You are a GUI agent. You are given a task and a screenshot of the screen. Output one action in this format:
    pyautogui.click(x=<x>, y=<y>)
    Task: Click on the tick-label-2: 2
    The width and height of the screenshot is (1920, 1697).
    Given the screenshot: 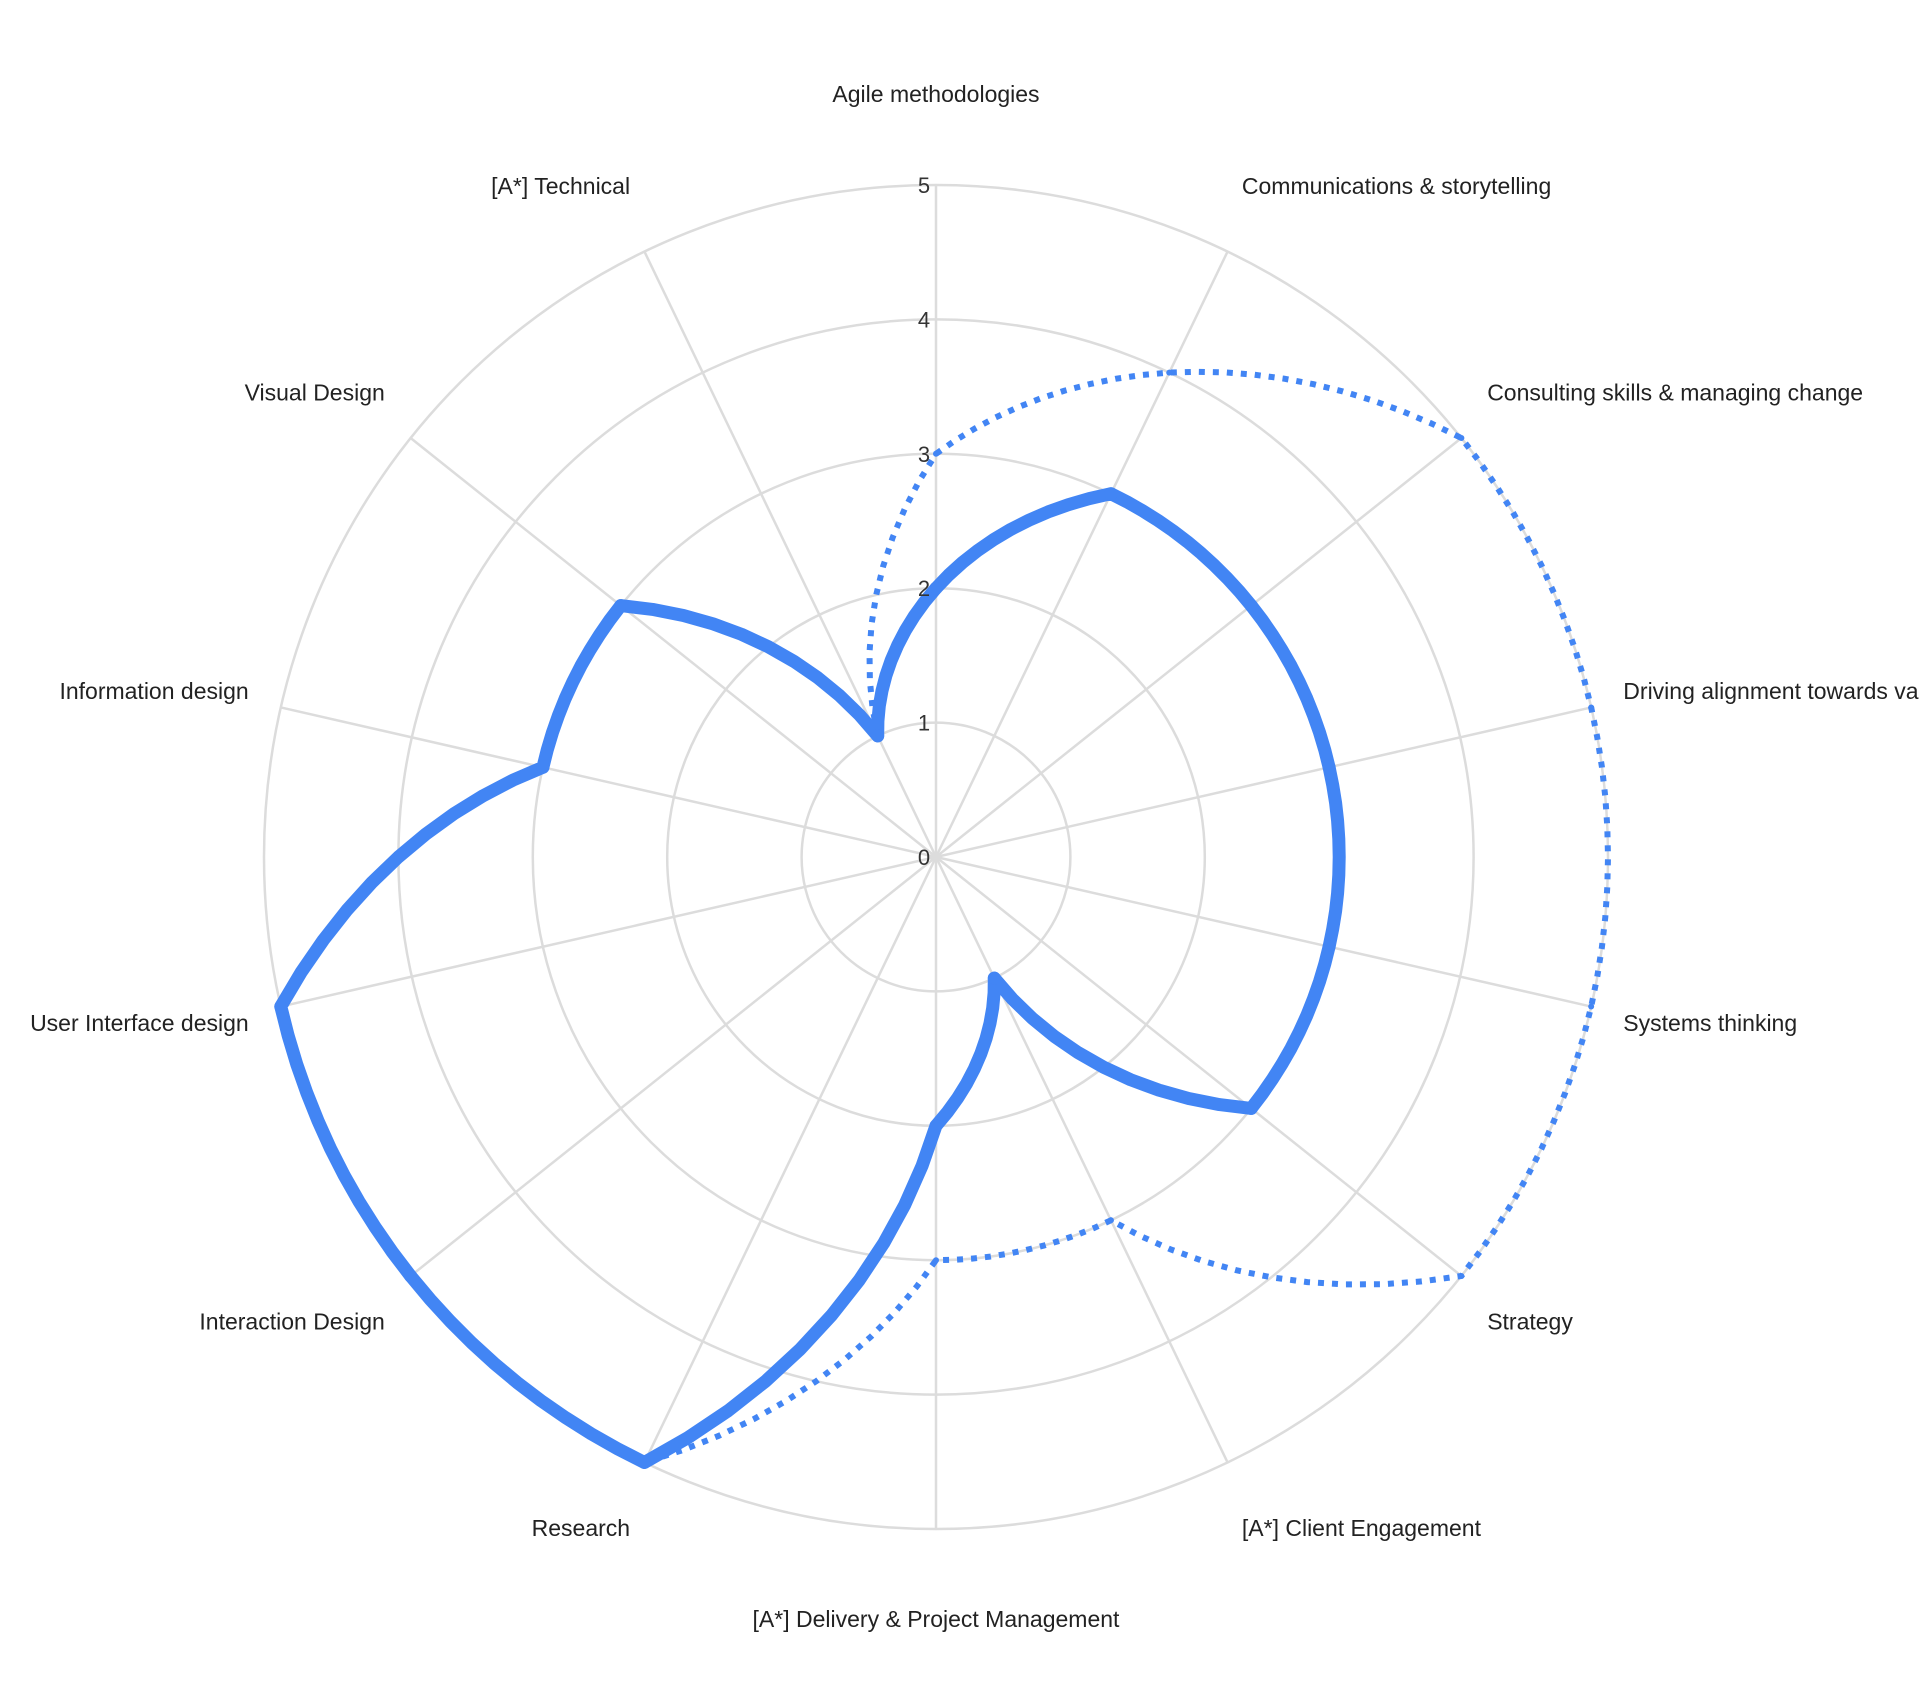 What is the action you would take?
    pyautogui.click(x=924, y=588)
    